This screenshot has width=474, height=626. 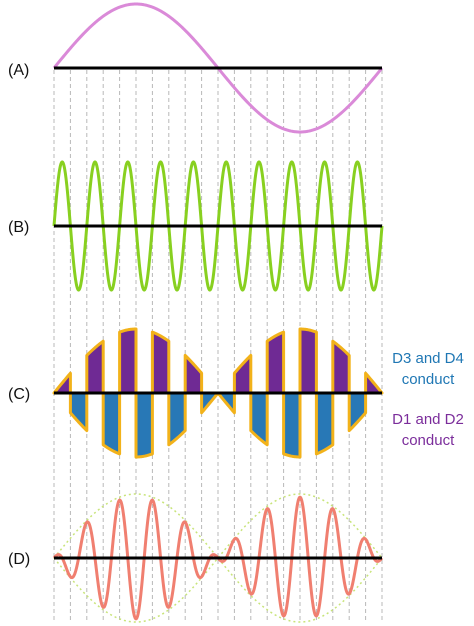 I want to click on legend-d34-line1: D3 and D4, so click(x=428, y=358).